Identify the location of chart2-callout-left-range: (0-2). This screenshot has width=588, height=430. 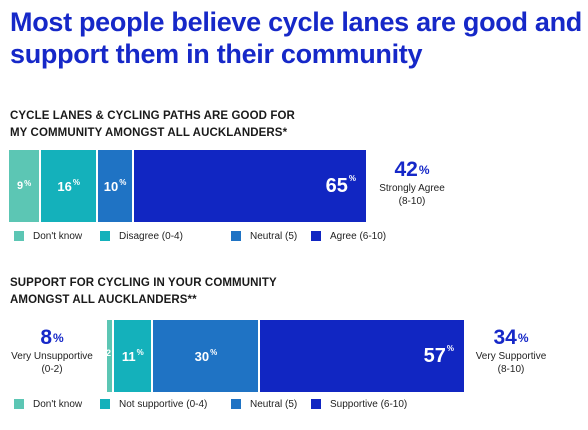
(52, 369).